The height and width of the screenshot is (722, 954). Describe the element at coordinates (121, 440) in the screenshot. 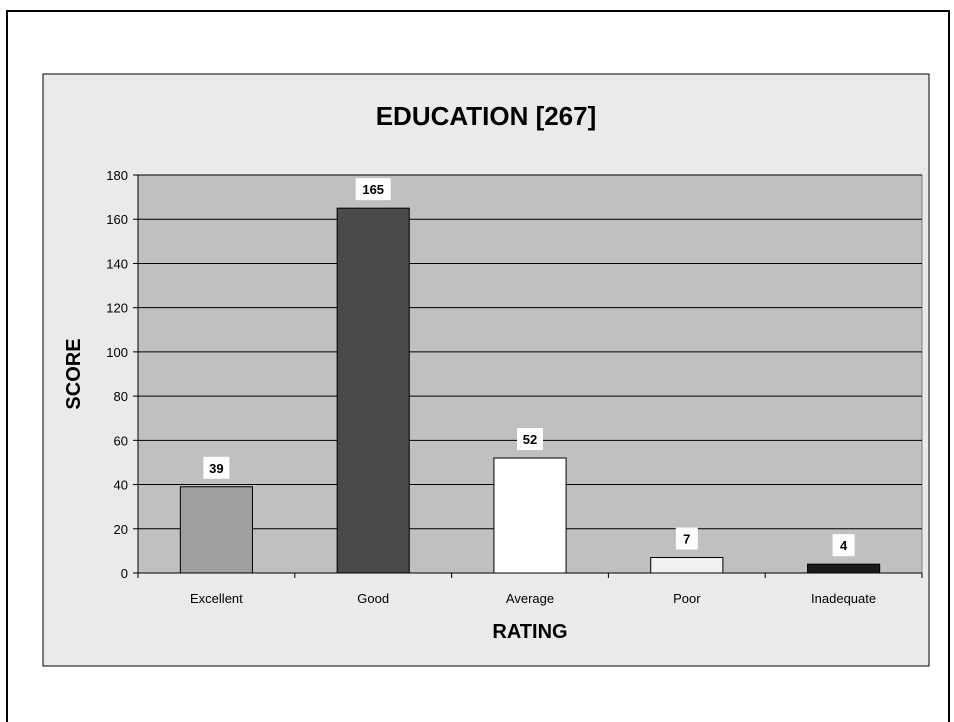

I see `y-tick-label: 60` at that location.